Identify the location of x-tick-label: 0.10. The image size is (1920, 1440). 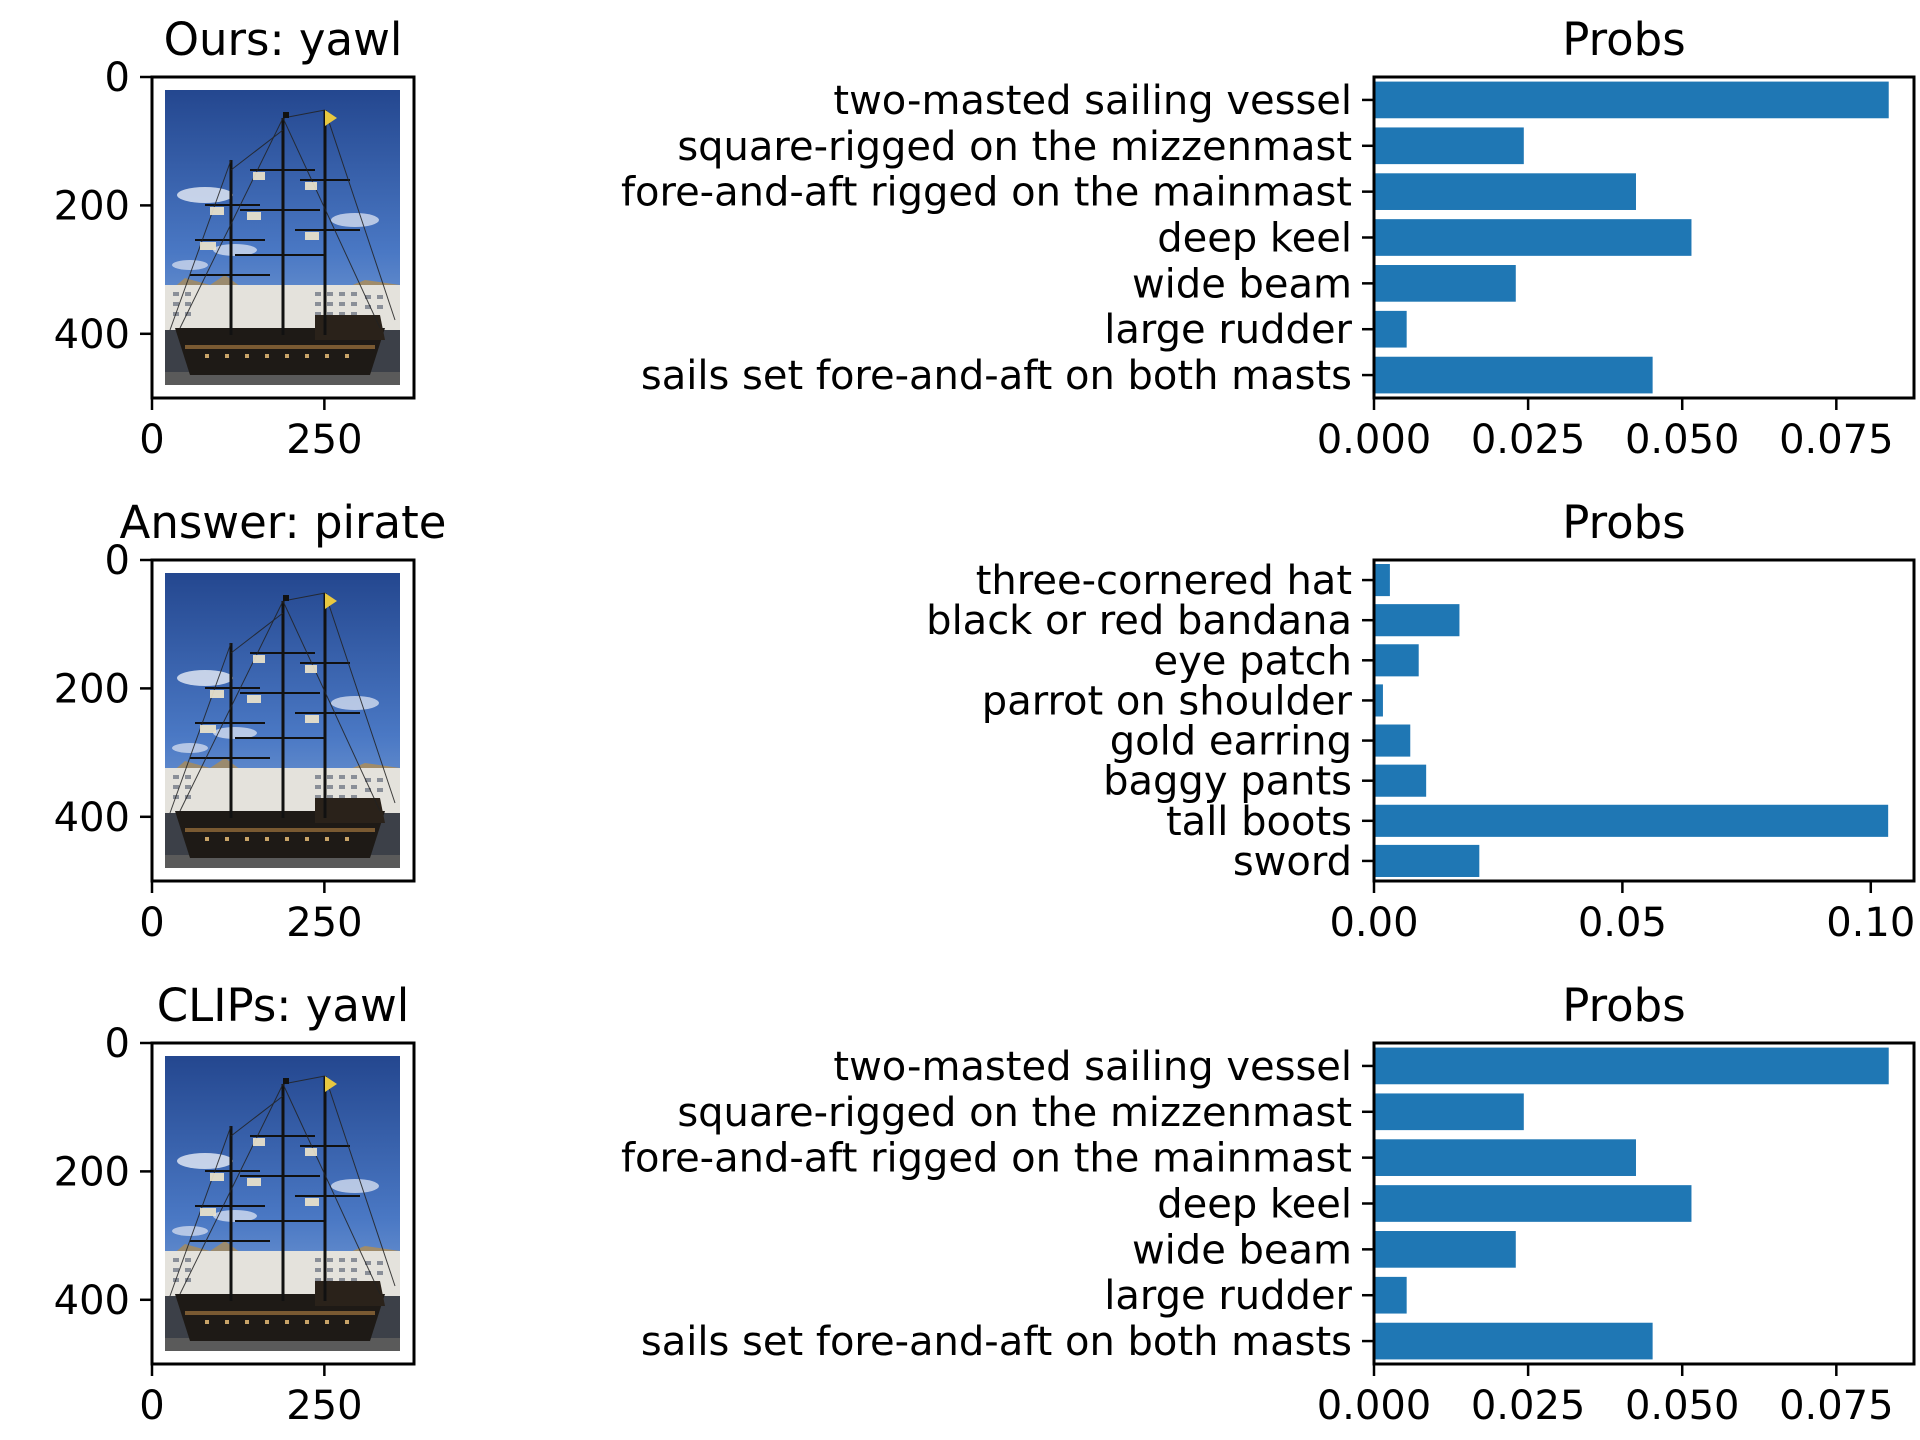
(1870, 923).